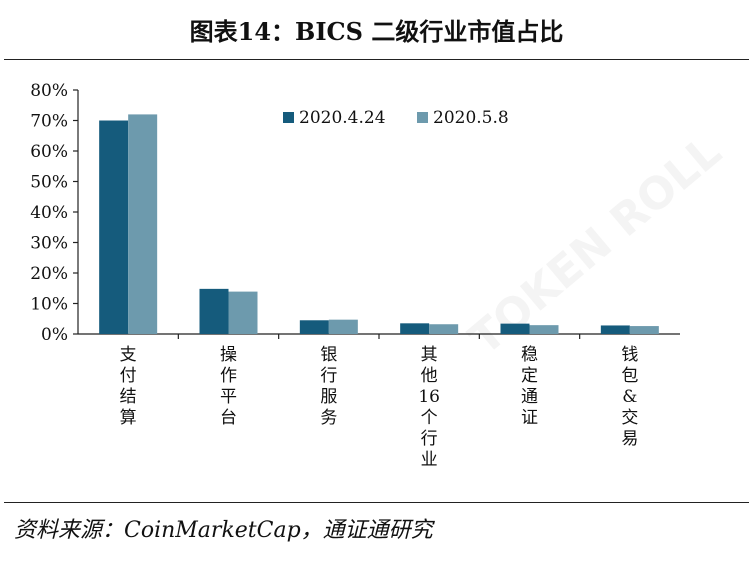 This screenshot has width=753, height=563. Describe the element at coordinates (396, 118) in the screenshot. I see `legend: 2020.4.24 2020.5.8` at that location.